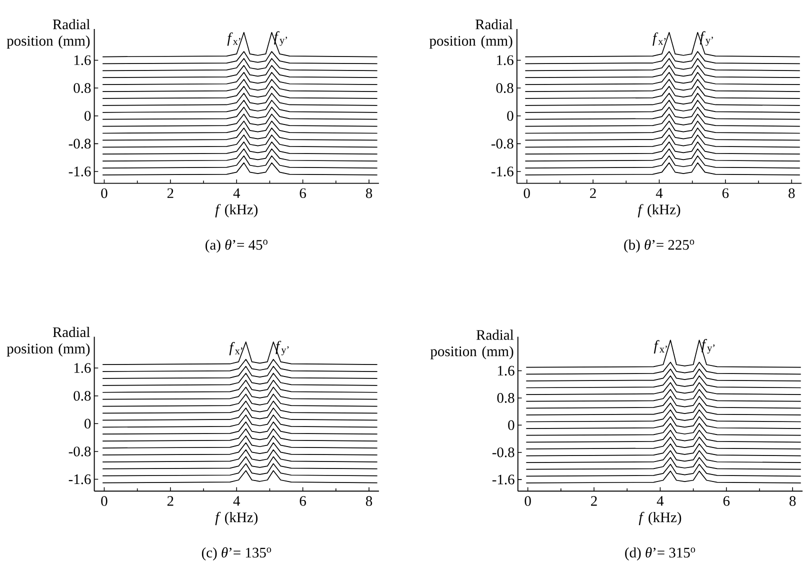  Describe the element at coordinates (237, 554) in the screenshot. I see `text: (c) θ’= 135$^{o}$` at that location.